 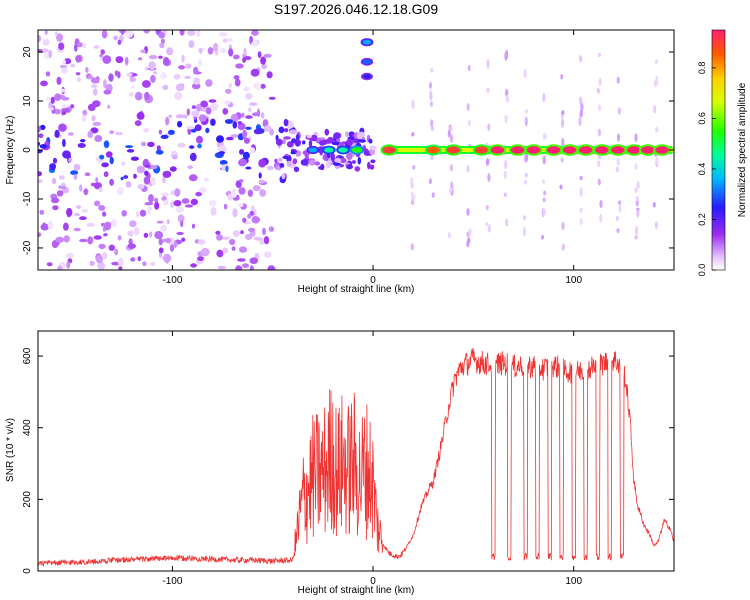 What do you see at coordinates (573, 581) in the screenshot?
I see `snr-x-tick-label: 100` at bounding box center [573, 581].